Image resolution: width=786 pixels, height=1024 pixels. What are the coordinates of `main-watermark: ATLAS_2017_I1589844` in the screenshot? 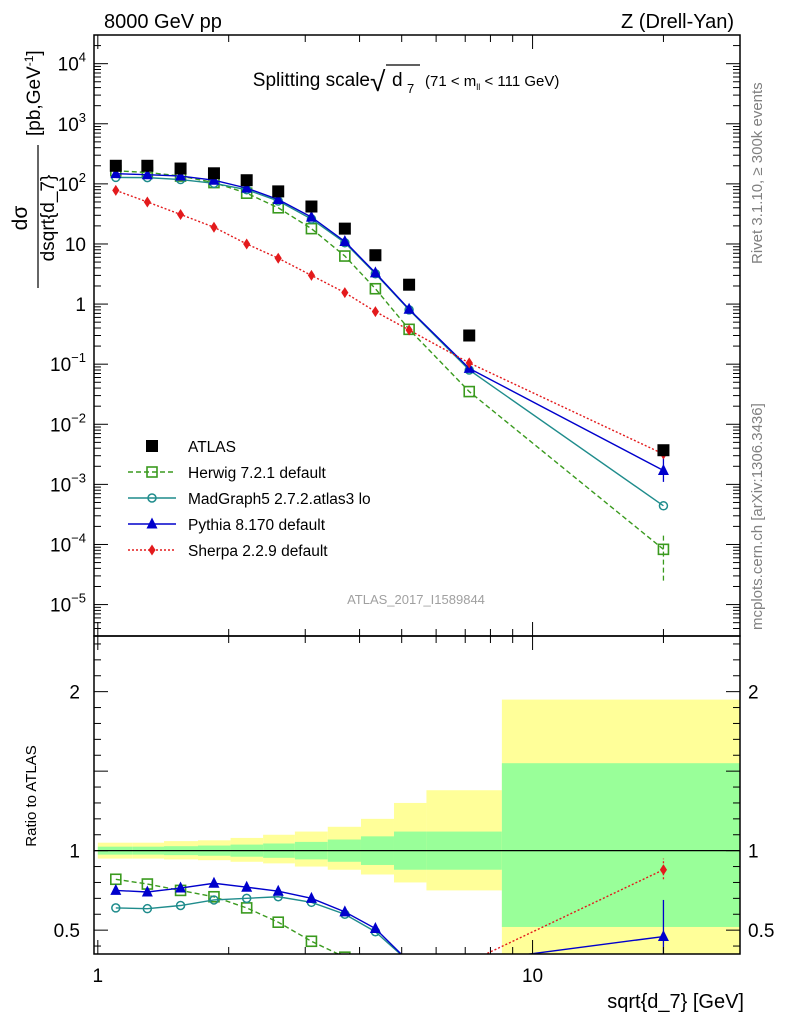 It's located at (416, 599).